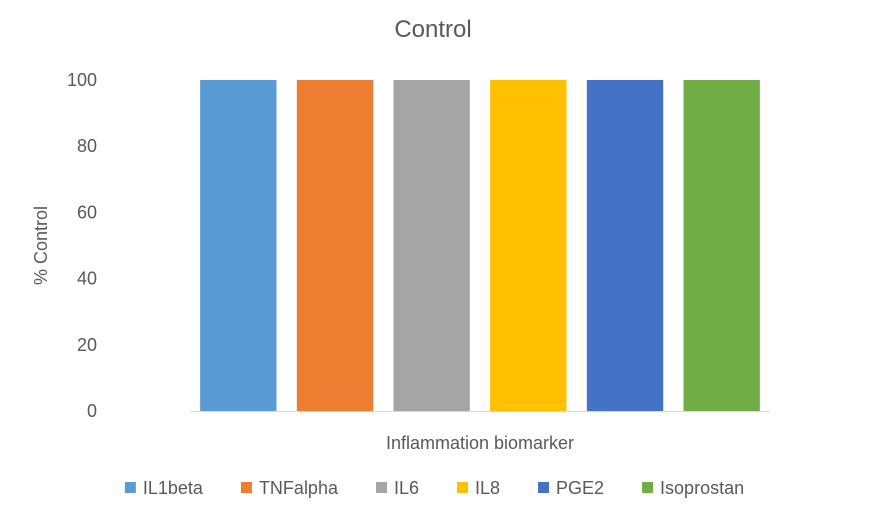 This screenshot has width=869, height=520. Describe the element at coordinates (487, 488) in the screenshot. I see `legend-label-il8: IL8` at that location.